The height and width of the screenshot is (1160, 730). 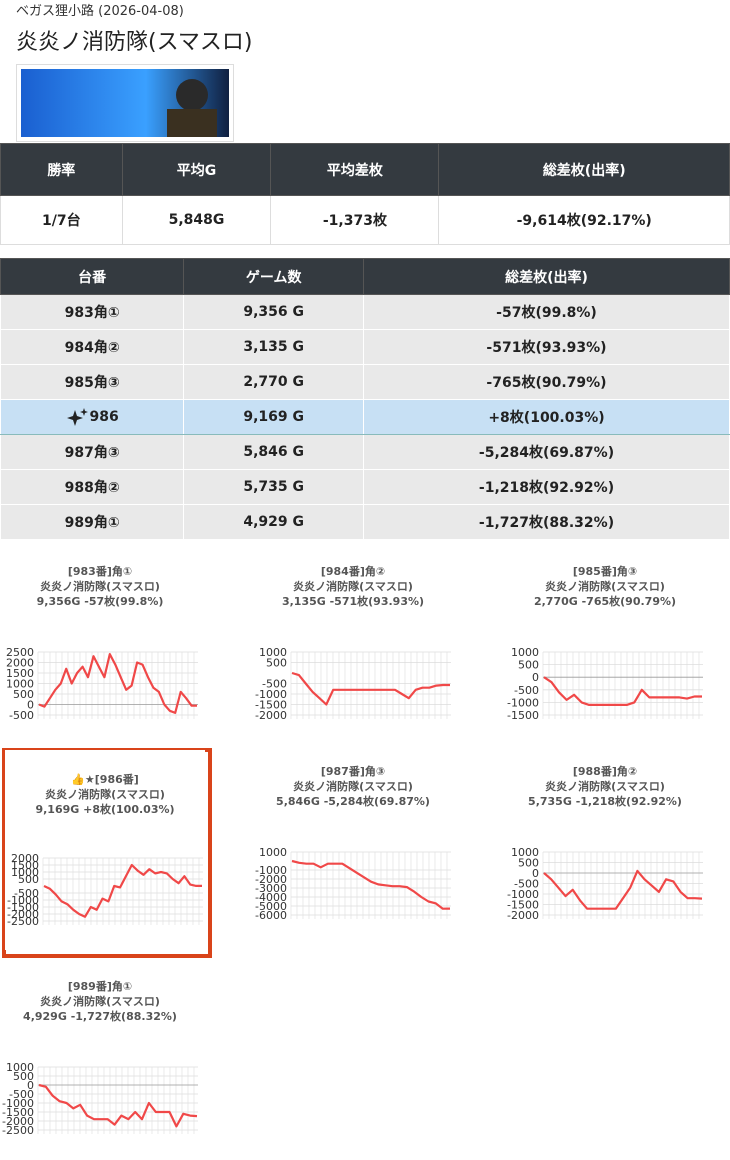 I want to click on cell-text: 989角①, so click(x=92, y=523).